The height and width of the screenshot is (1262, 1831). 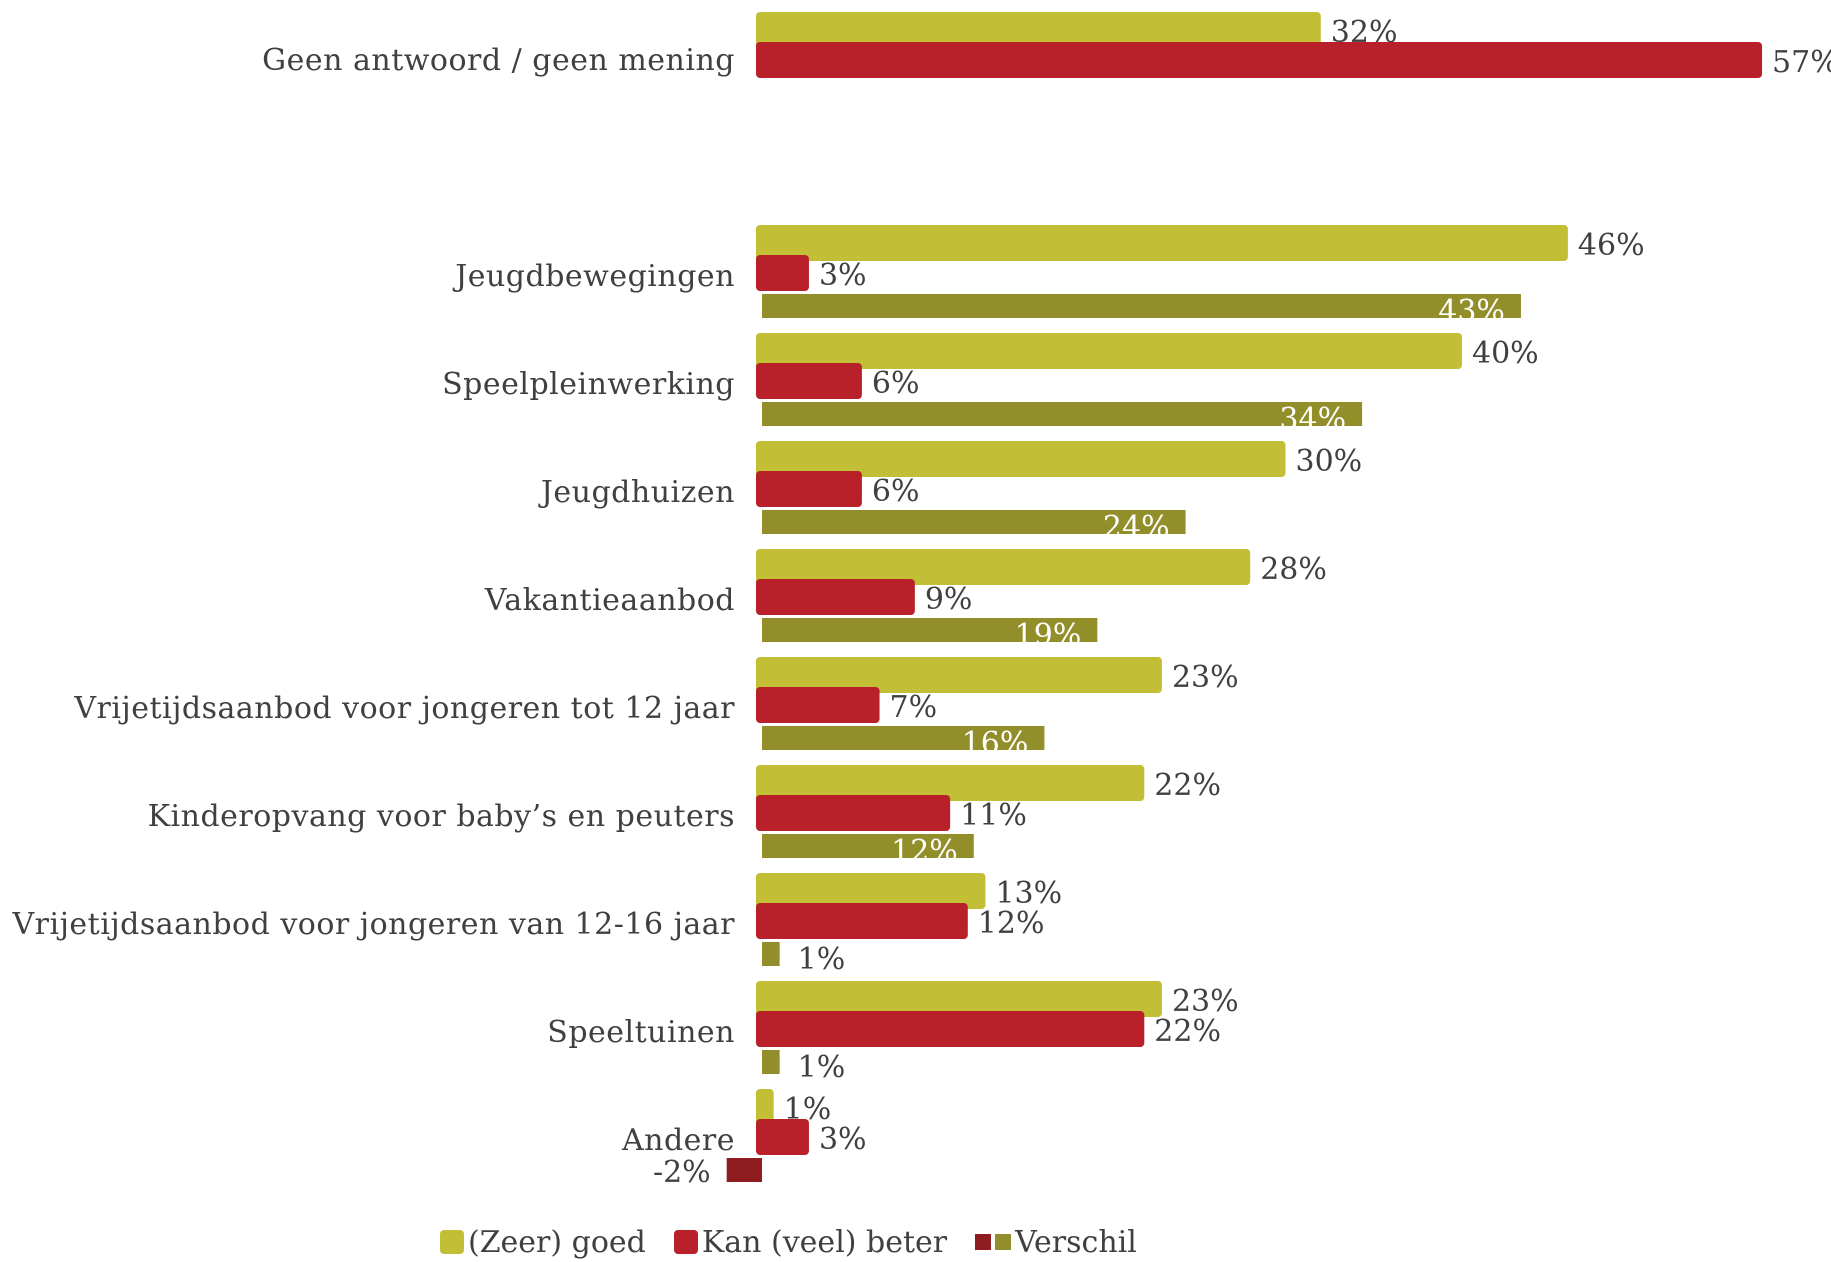 What do you see at coordinates (1471, 311) in the screenshot?
I see `value-label-verschil: 43%` at bounding box center [1471, 311].